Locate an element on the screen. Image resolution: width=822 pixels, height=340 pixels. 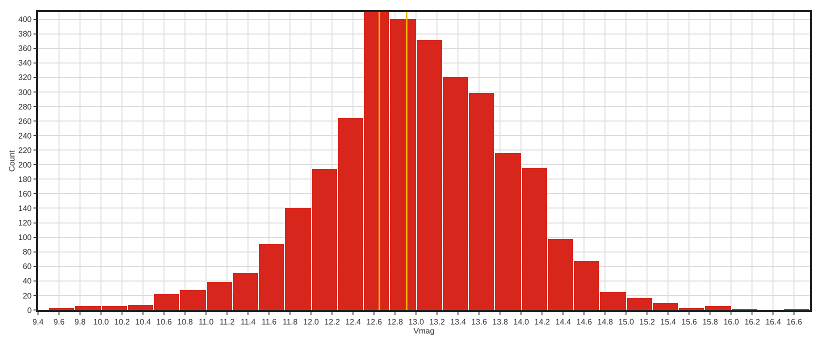
x-tick-label: 10.4 is located at coordinates (143, 321).